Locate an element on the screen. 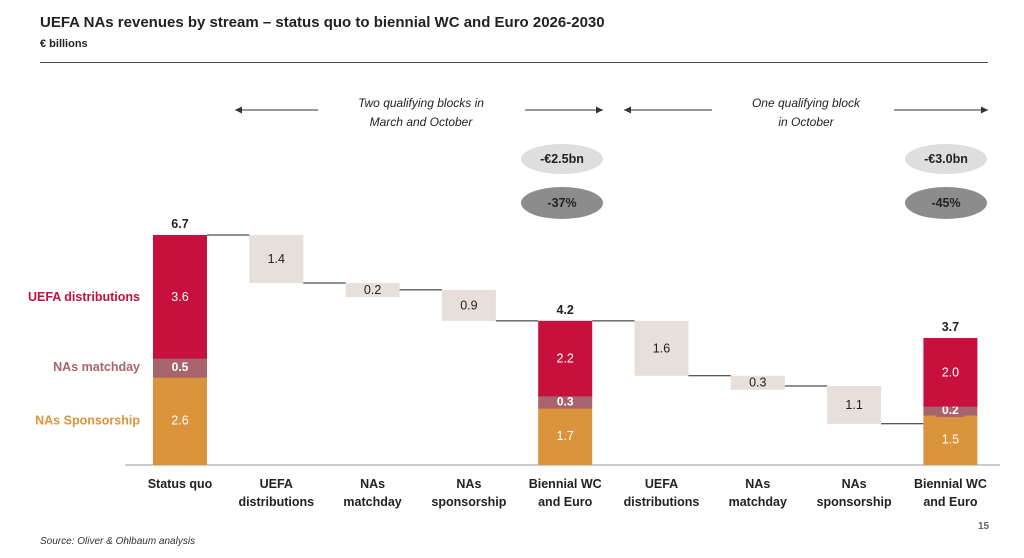 Image resolution: width=1024 pixels, height=558 pixels. legend-label: UEFA distributions is located at coordinates (84, 297).